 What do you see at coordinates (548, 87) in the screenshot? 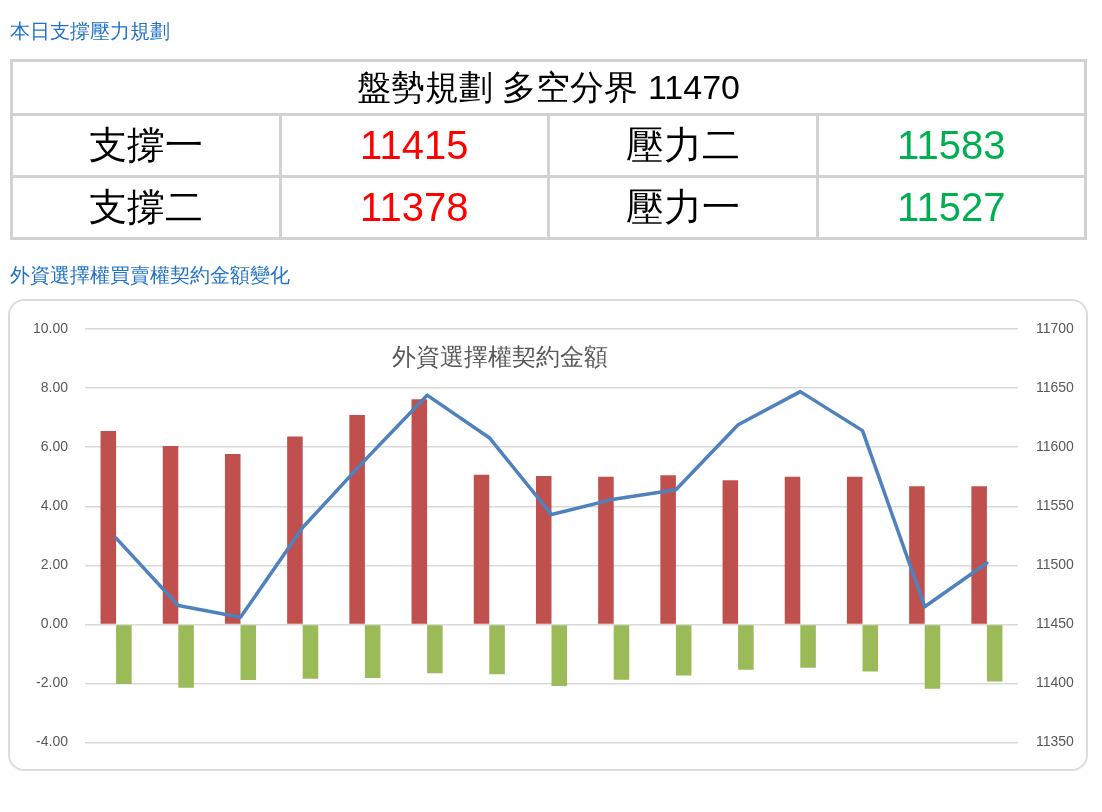
I see `text: 盤勢規劃 多空分界 11470` at bounding box center [548, 87].